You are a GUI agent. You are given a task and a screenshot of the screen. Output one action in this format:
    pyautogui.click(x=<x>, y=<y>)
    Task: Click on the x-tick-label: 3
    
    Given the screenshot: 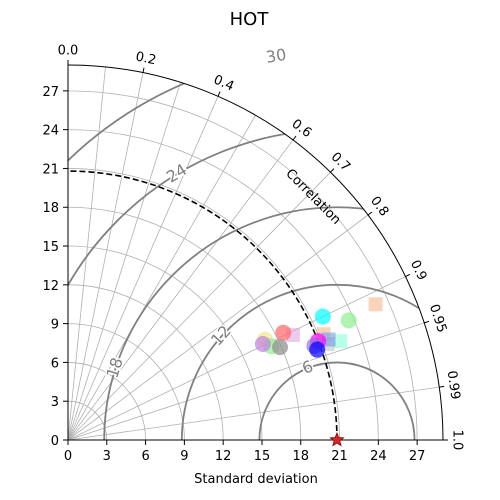 What is the action you would take?
    pyautogui.click(x=107, y=456)
    